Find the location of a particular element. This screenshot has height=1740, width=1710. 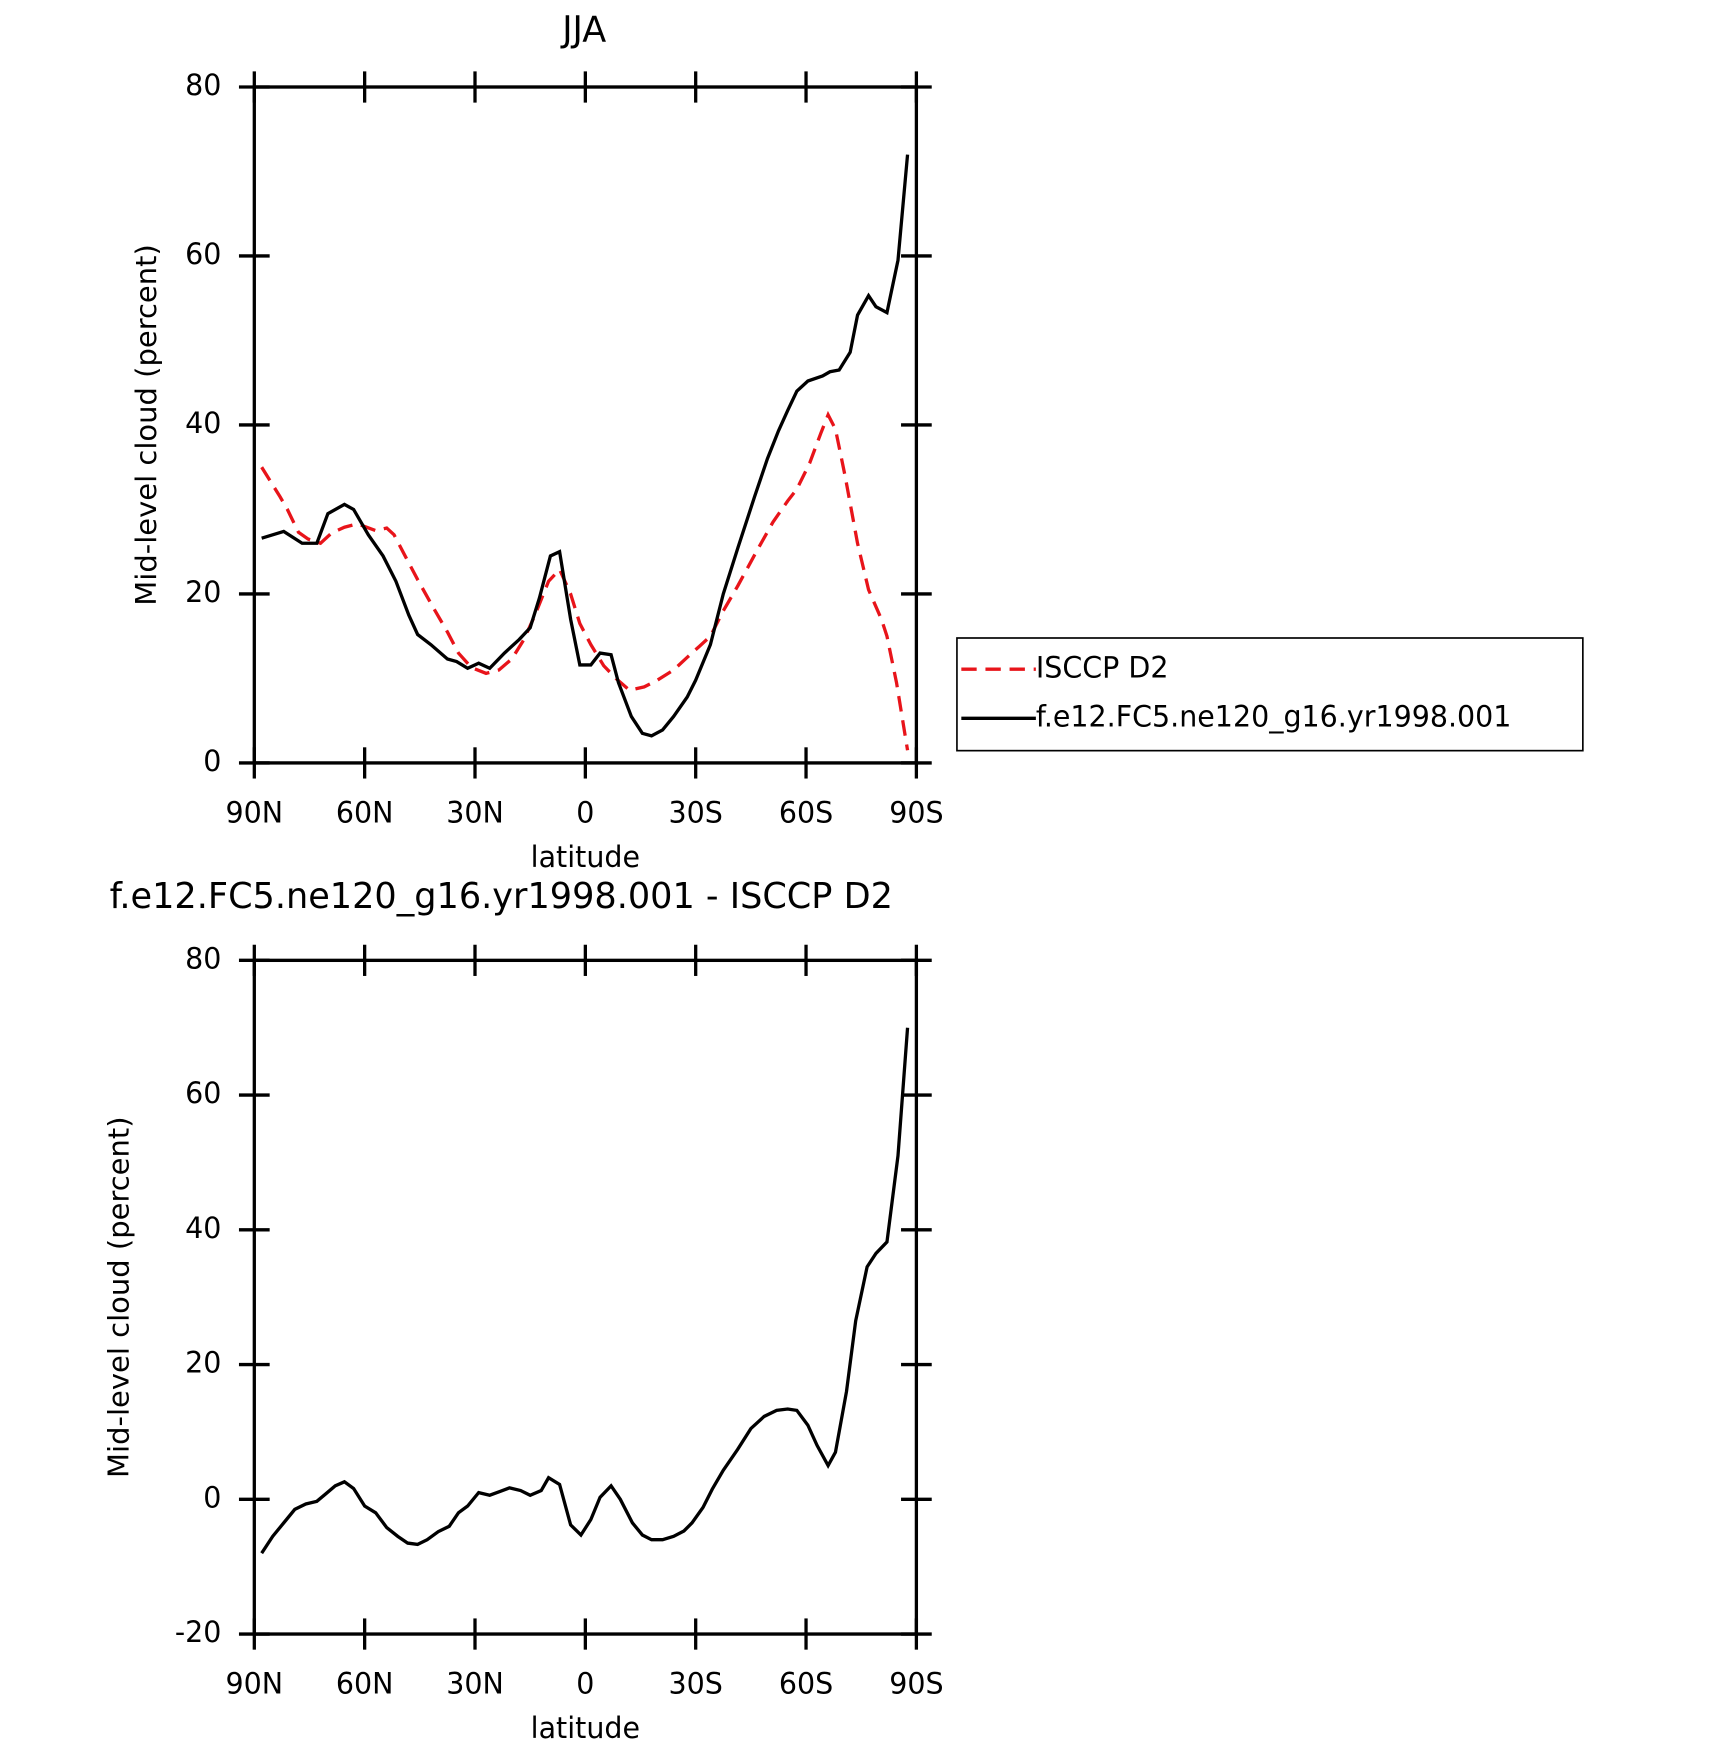

legend-box is located at coordinates (1270, 694).